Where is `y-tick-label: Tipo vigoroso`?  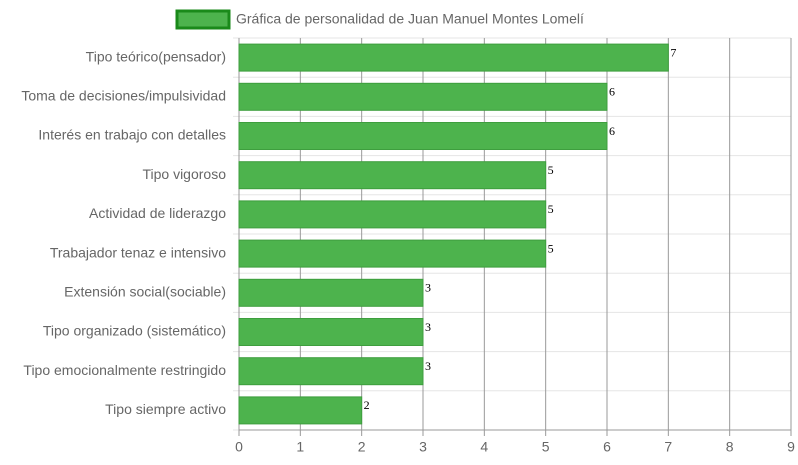 y-tick-label: Tipo vigoroso is located at coordinates (184, 174).